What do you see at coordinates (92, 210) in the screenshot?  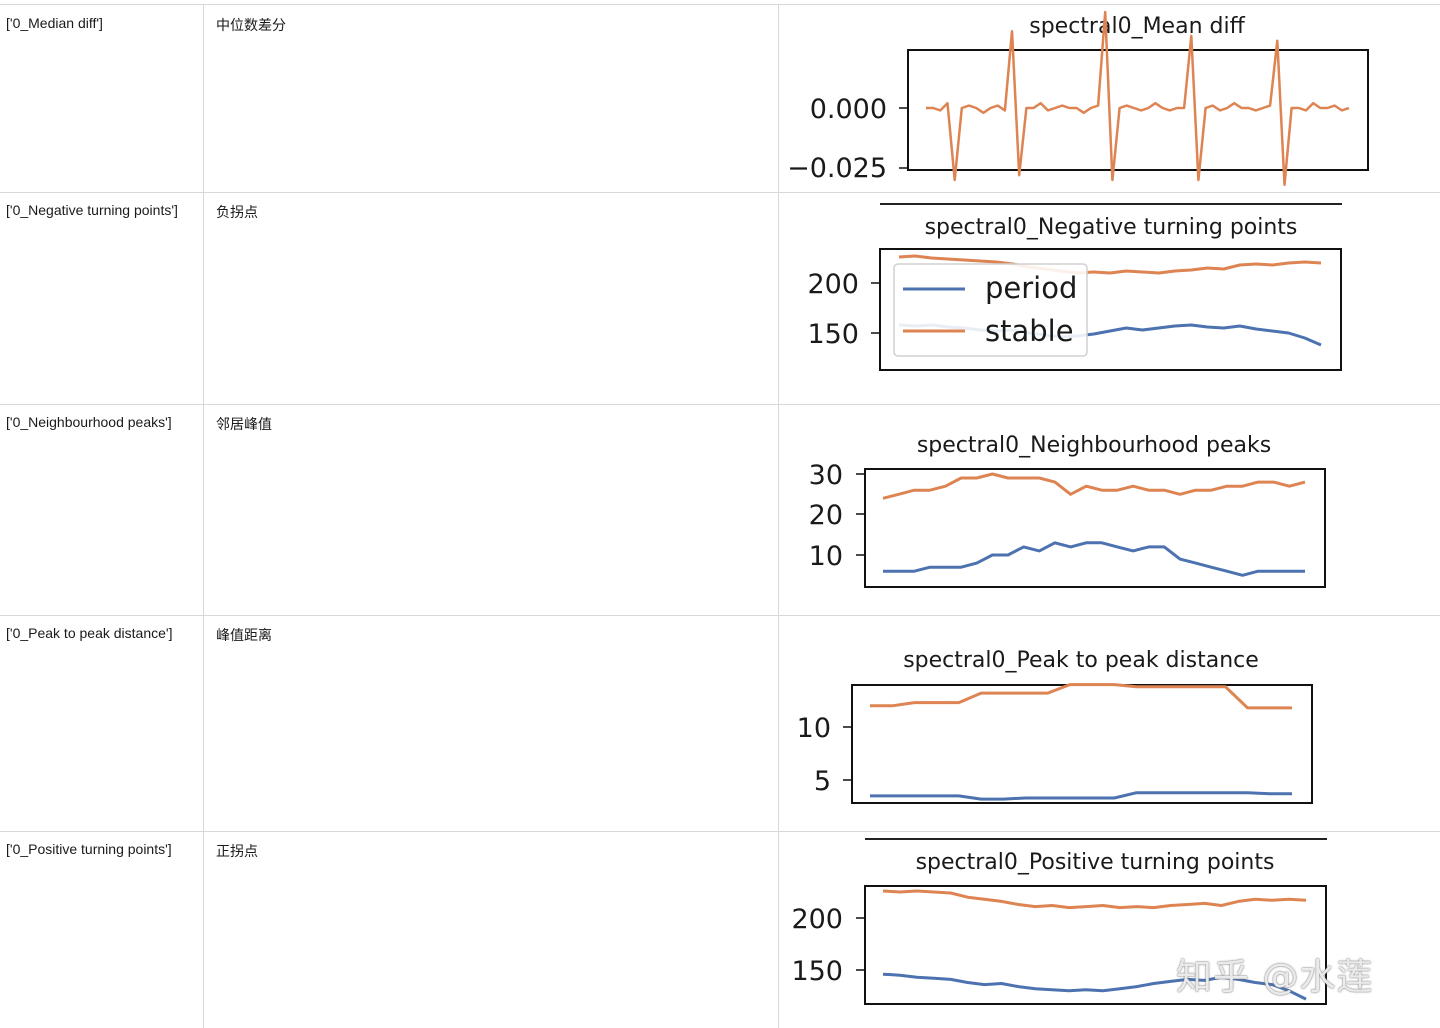 I see `feature-name: ['0_Negative turning points']` at bounding box center [92, 210].